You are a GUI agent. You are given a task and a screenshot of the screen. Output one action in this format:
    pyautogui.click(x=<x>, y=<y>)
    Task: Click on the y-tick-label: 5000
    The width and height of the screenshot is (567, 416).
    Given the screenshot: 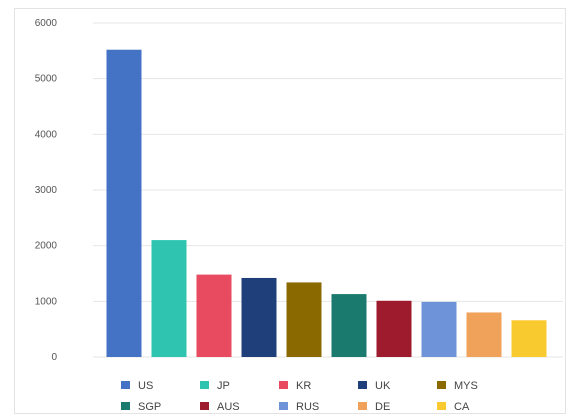 What is the action you would take?
    pyautogui.click(x=46, y=79)
    